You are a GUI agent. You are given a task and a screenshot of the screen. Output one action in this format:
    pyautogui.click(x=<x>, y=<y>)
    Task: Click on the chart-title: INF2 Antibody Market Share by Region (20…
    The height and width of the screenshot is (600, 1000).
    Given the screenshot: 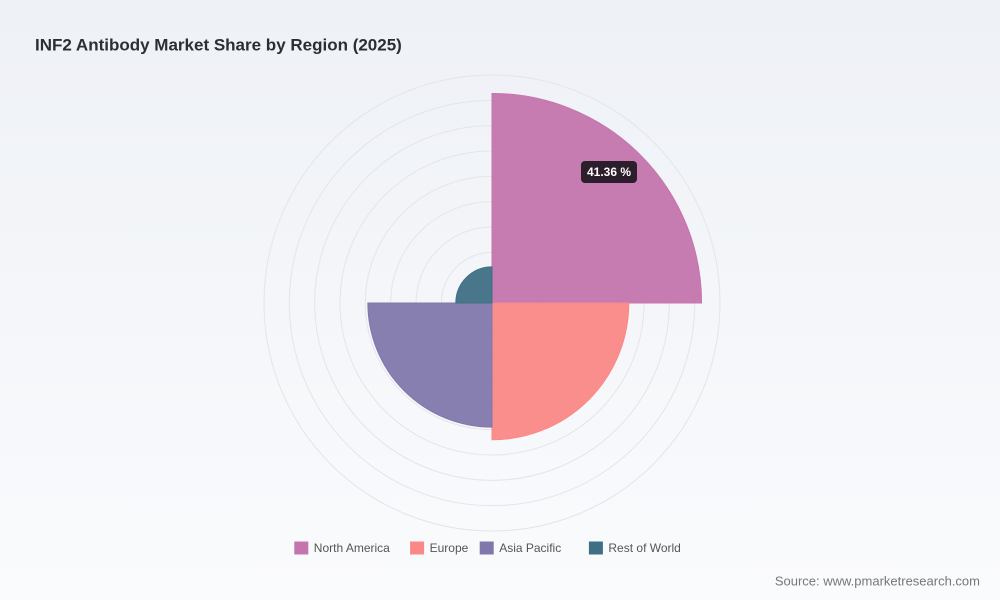 What is the action you would take?
    pyautogui.click(x=218, y=44)
    